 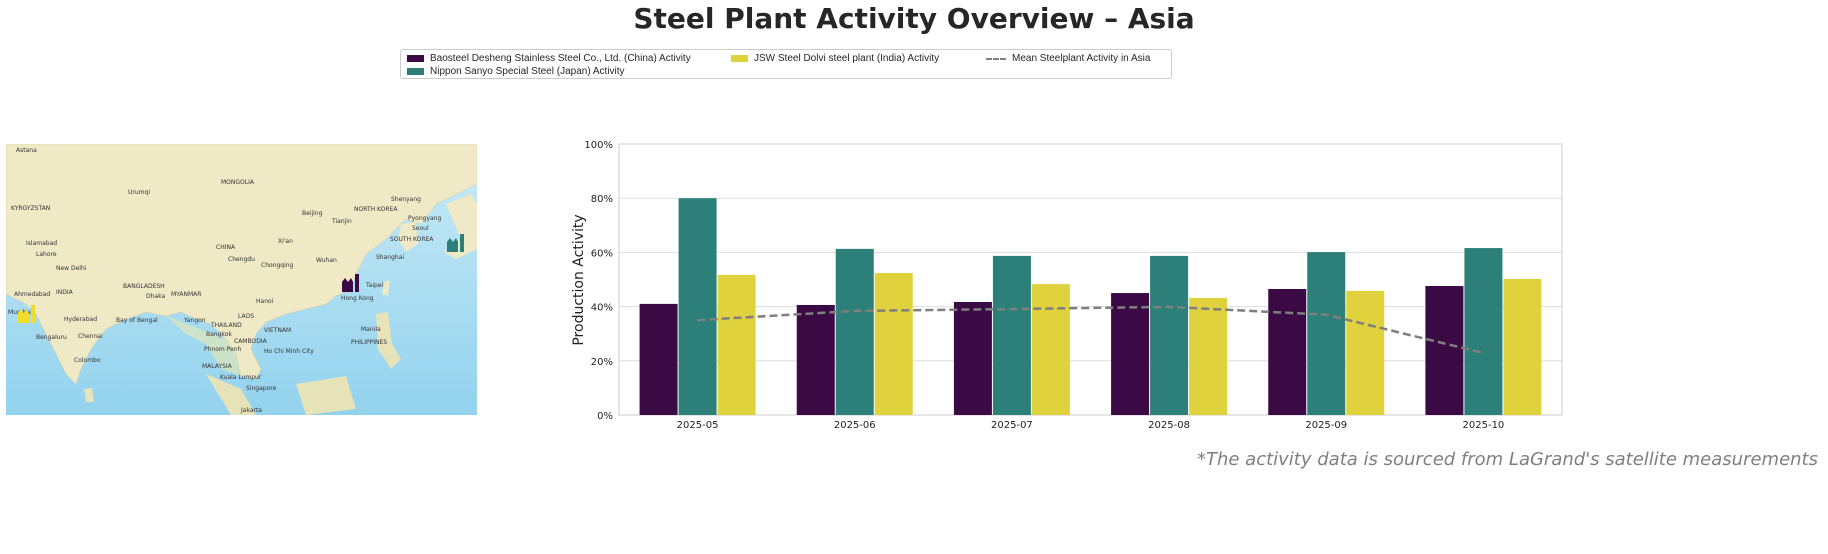 What do you see at coordinates (139, 192) in the screenshot?
I see `map-label: Urumqi` at bounding box center [139, 192].